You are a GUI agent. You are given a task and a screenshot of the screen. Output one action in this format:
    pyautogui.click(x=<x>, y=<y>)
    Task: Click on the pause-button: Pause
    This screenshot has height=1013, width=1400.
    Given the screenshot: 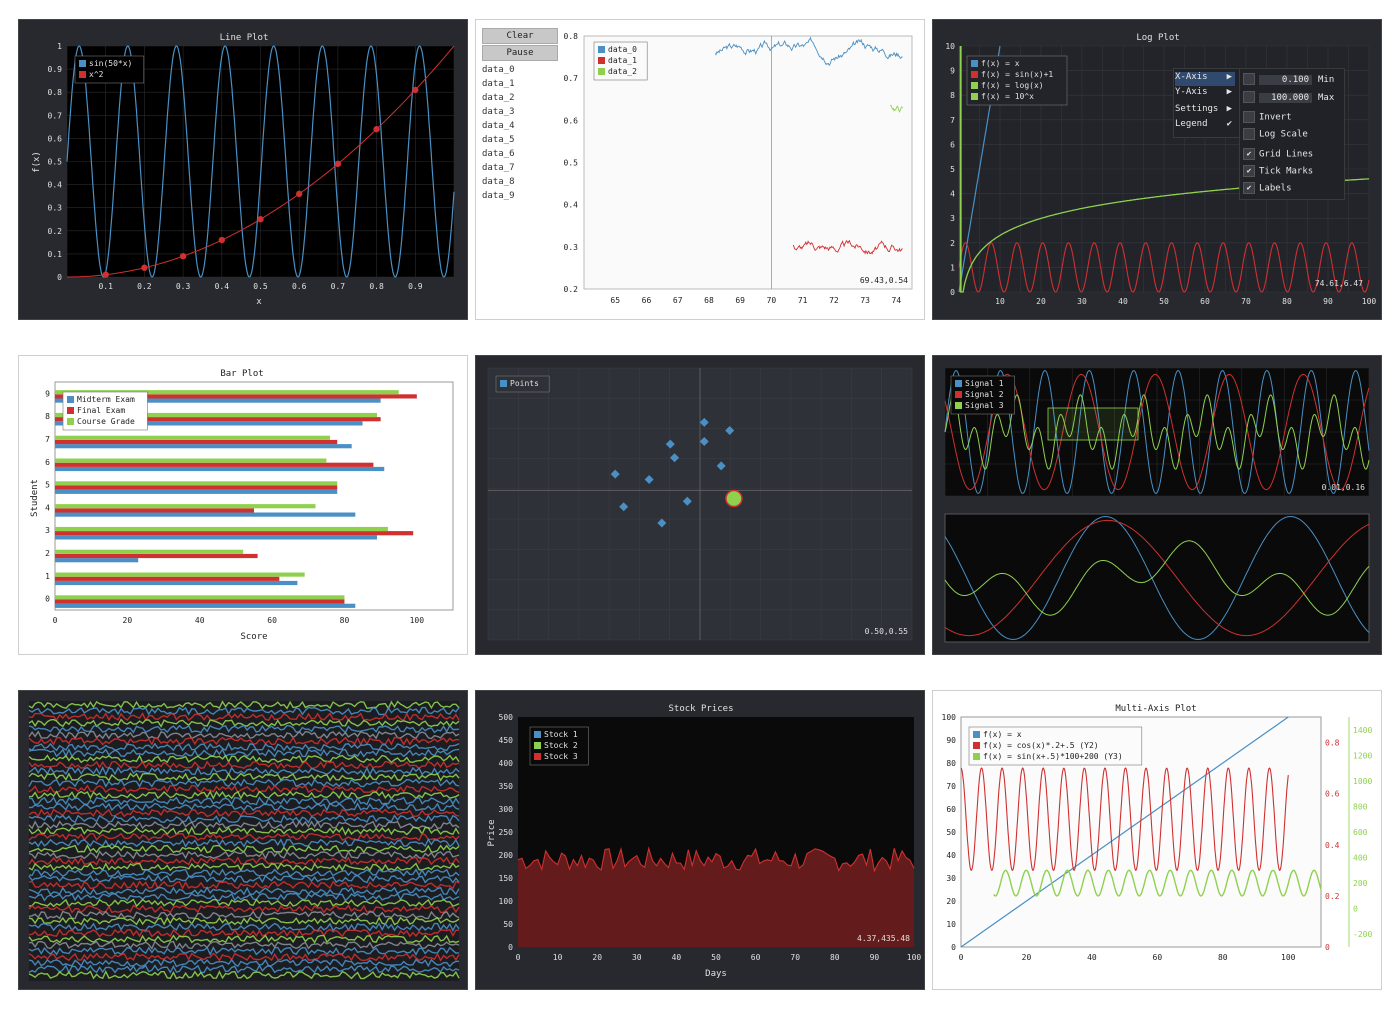 What is the action you would take?
    pyautogui.click(x=520, y=53)
    